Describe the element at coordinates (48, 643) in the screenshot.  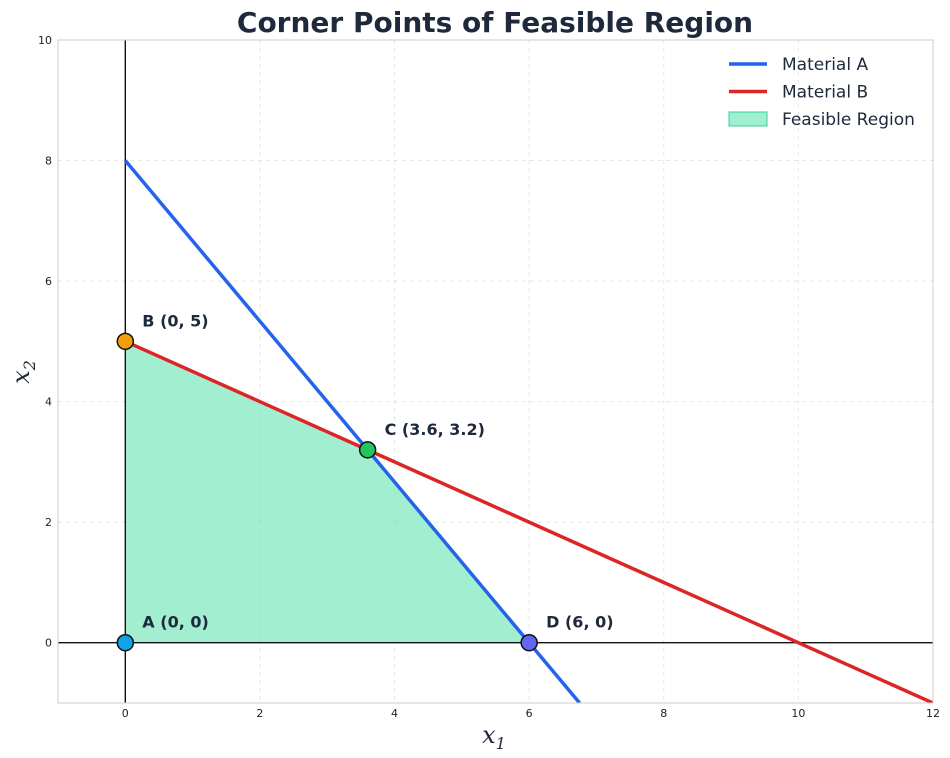
I see `y-tick-label-0: 0` at that location.